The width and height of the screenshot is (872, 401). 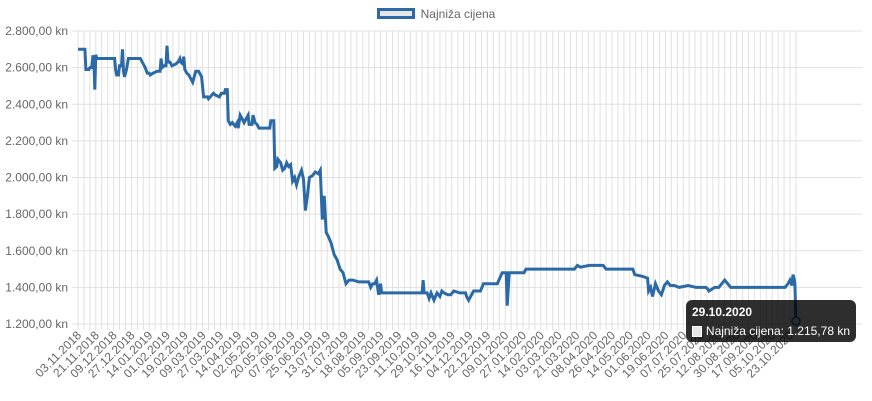 What do you see at coordinates (36, 68) in the screenshot?
I see `y-tick-label: 2.600,00 kn` at bounding box center [36, 68].